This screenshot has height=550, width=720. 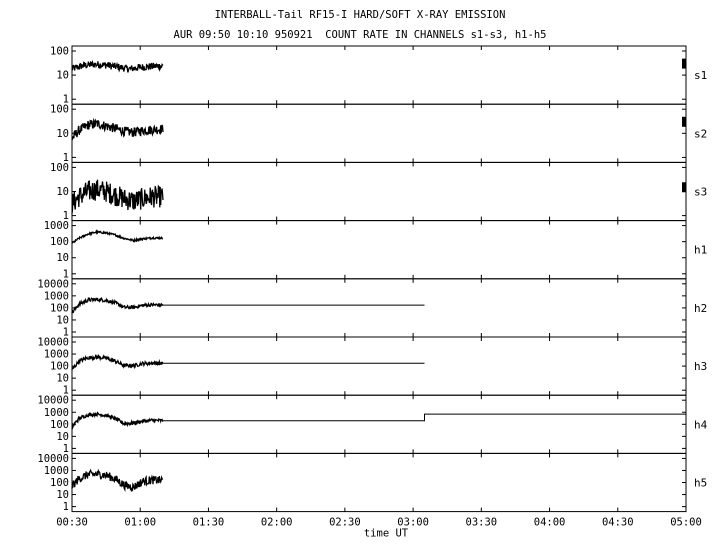 I want to click on x-axis-label: time UT, so click(x=386, y=534).